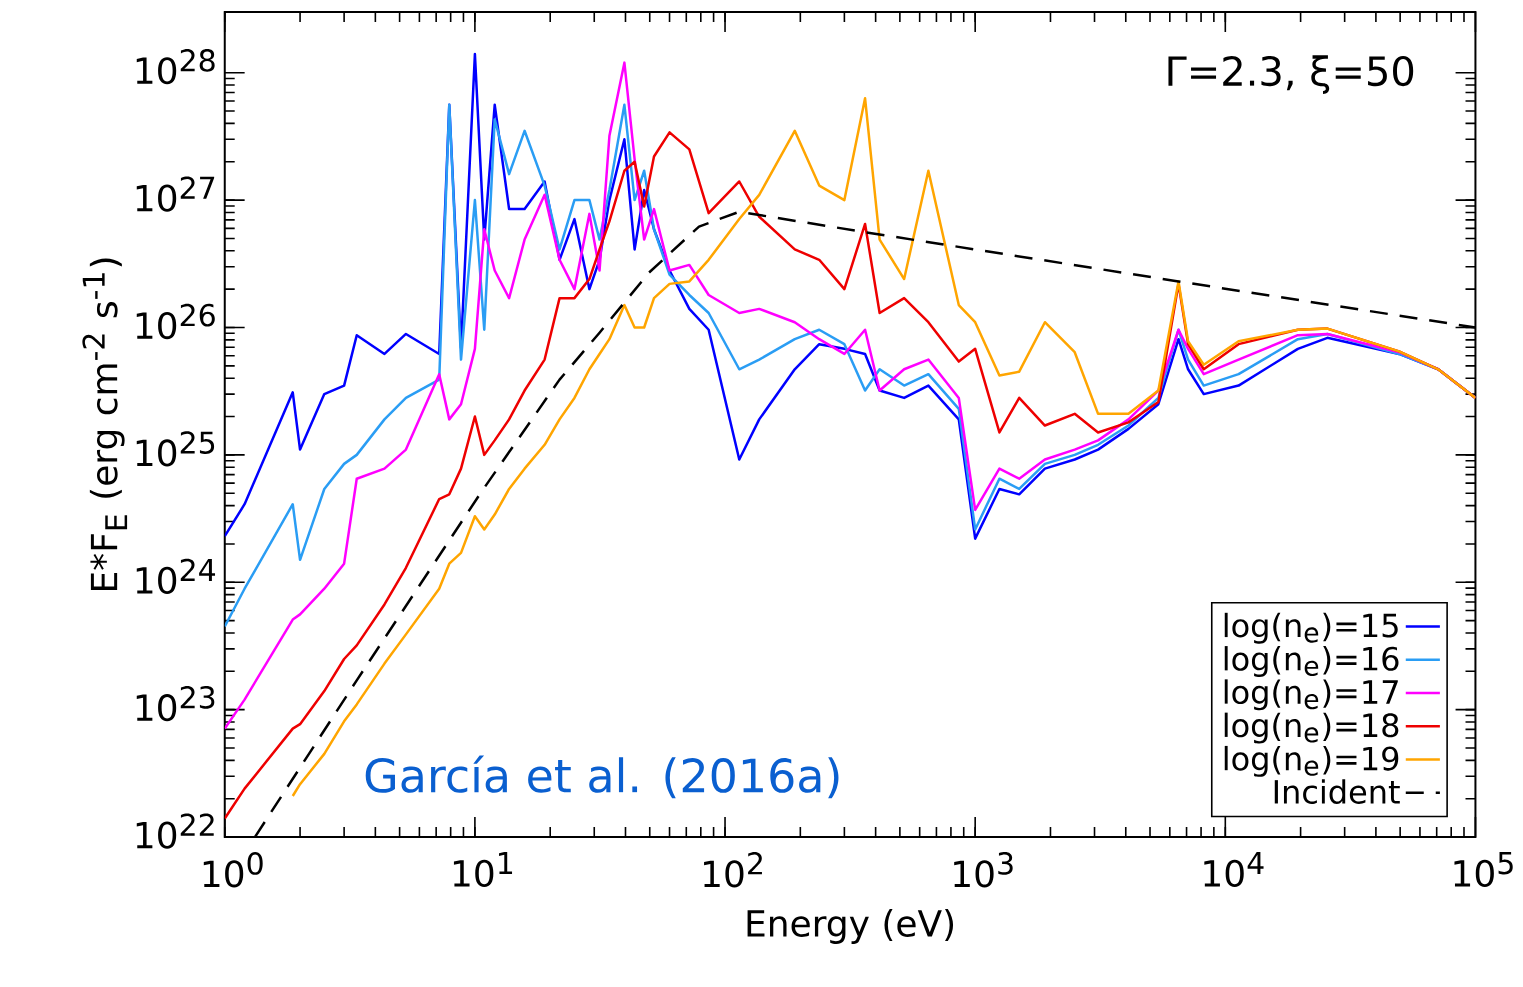 Image resolution: width=1523 pixels, height=987 pixels. Describe the element at coordinates (850, 926) in the screenshot. I see `x-axis-title: Energy (eV)` at that location.